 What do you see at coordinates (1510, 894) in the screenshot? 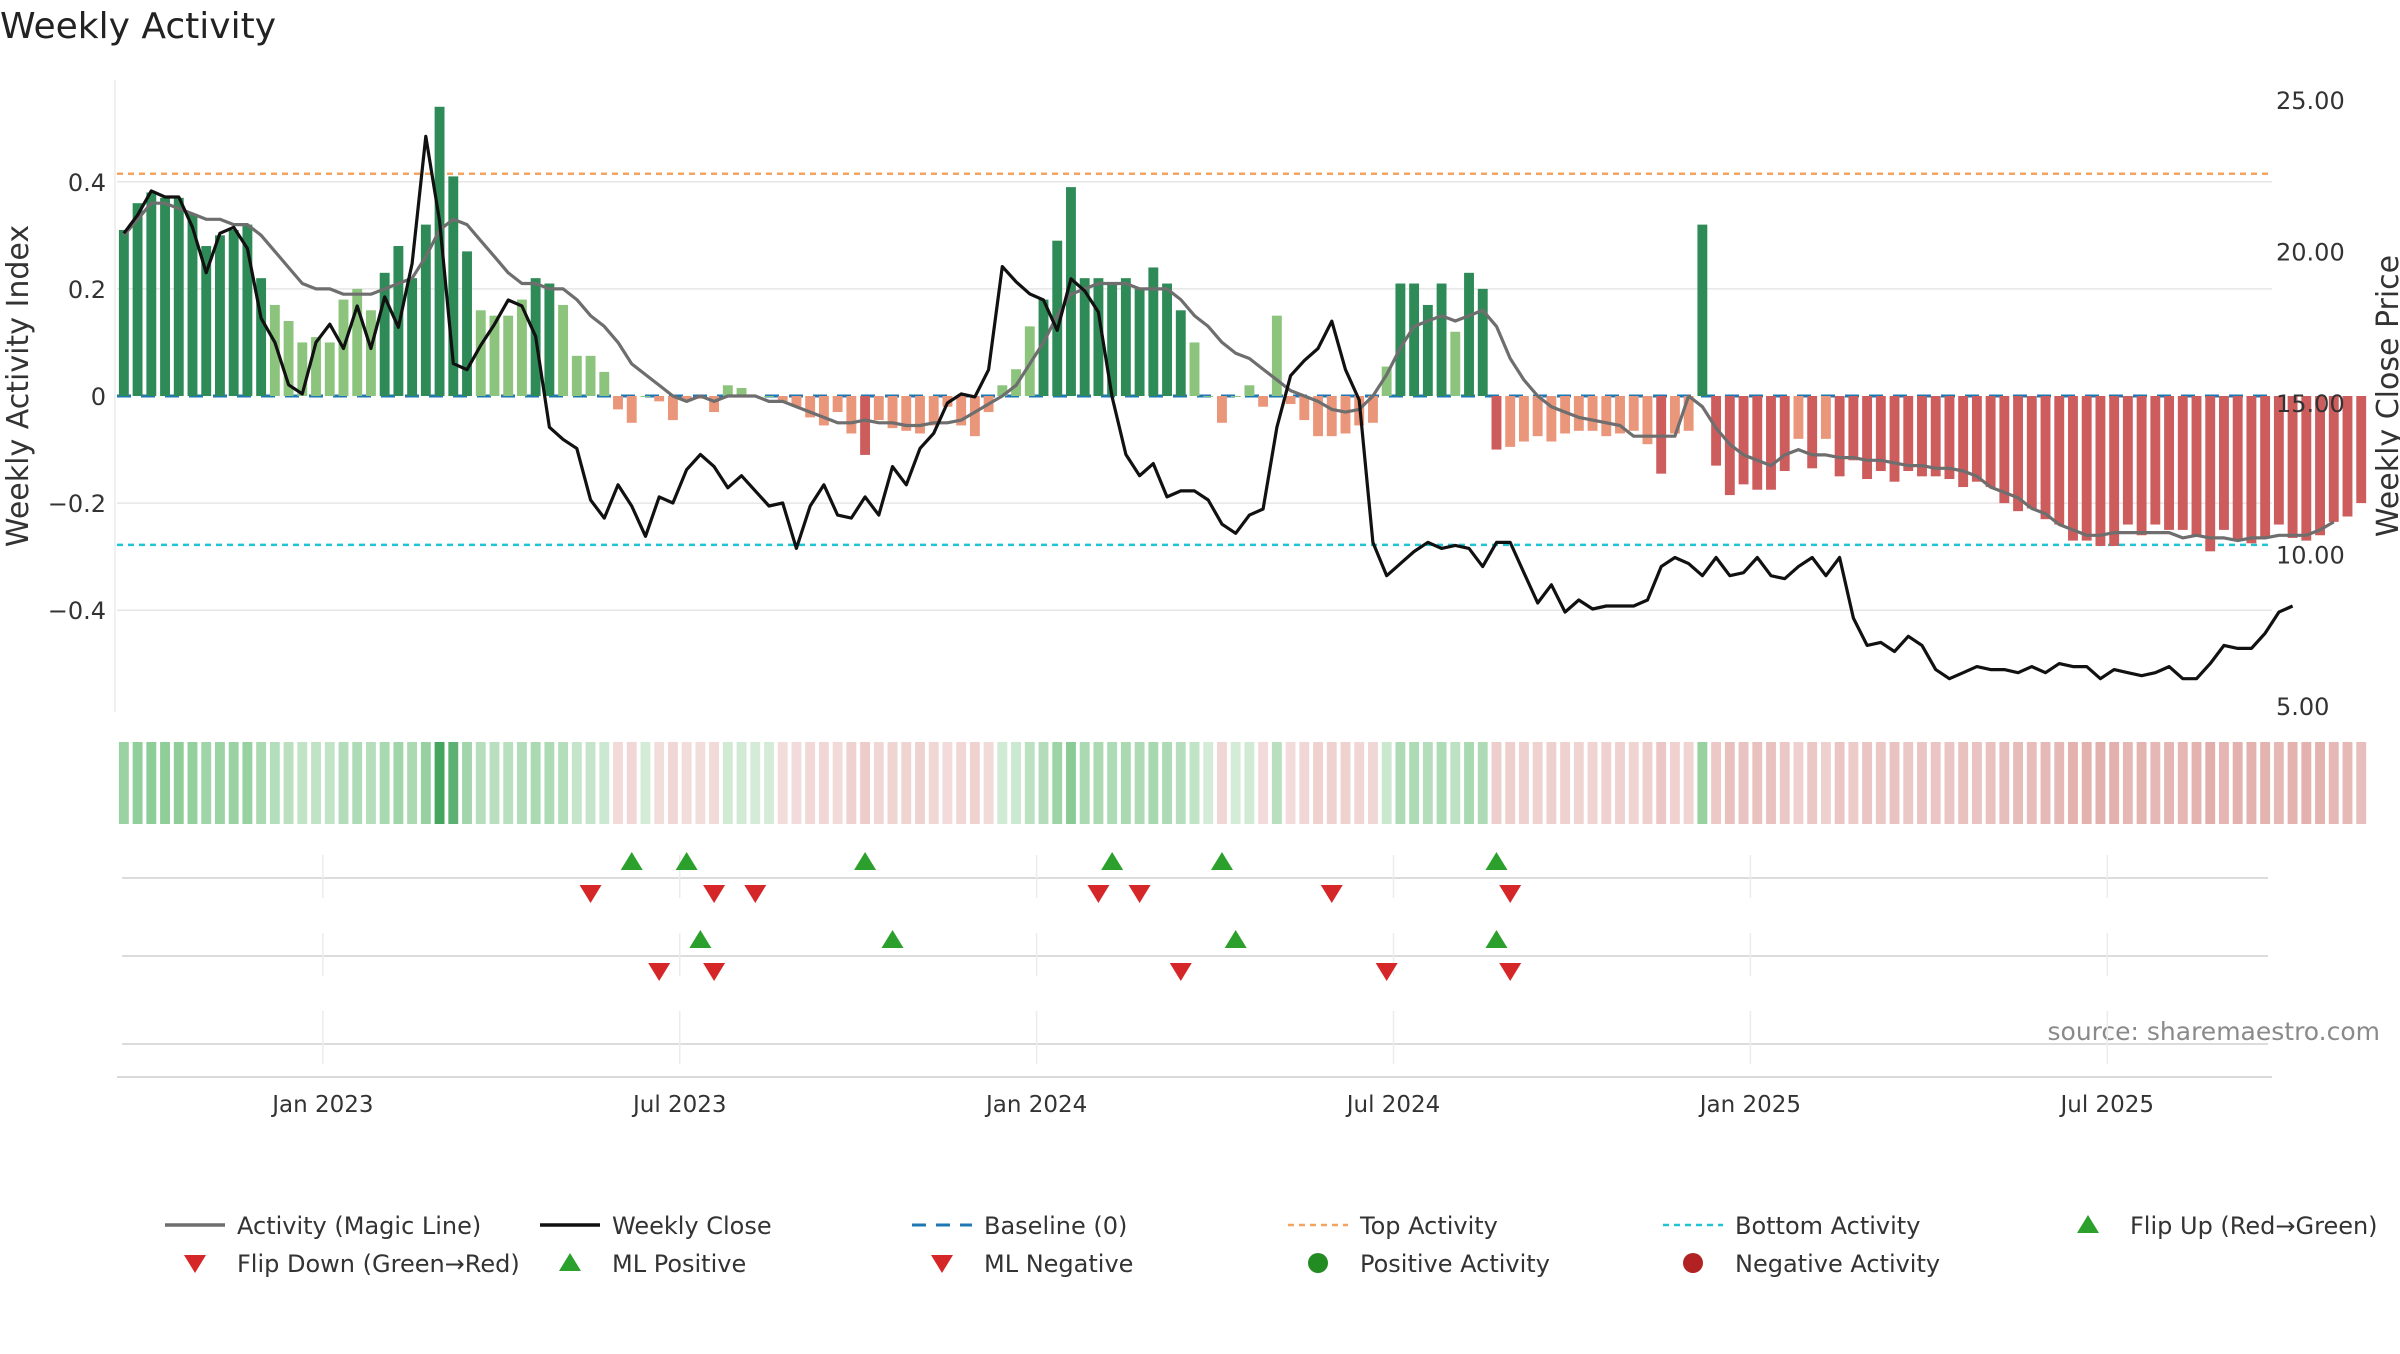
I see `flip-down-marker` at bounding box center [1510, 894].